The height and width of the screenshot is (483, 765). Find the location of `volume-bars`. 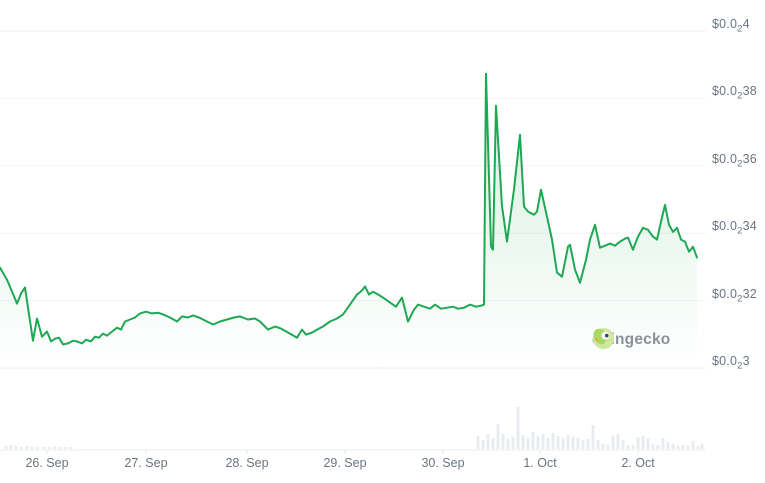

volume-bars is located at coordinates (354, 428).